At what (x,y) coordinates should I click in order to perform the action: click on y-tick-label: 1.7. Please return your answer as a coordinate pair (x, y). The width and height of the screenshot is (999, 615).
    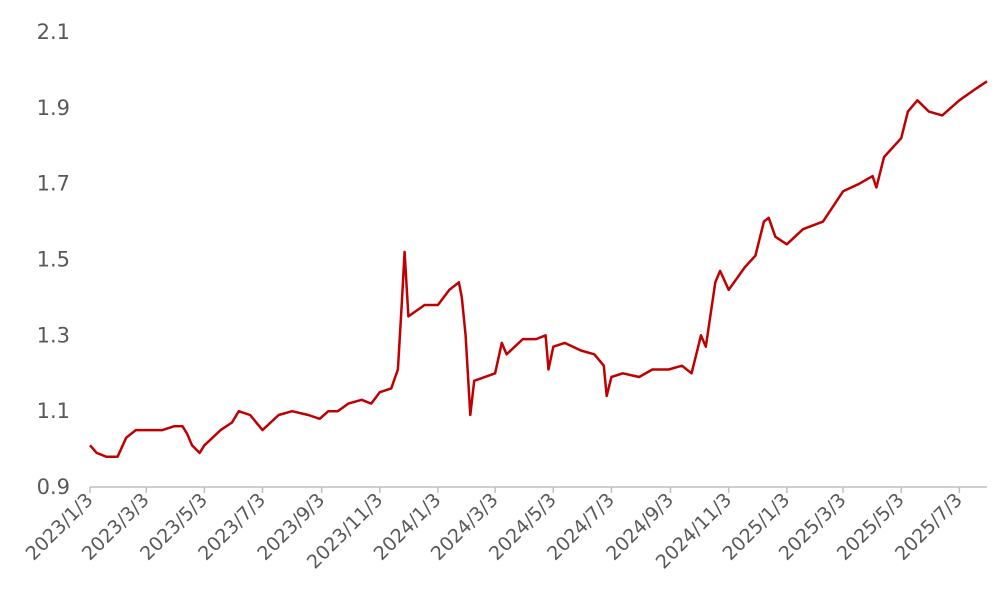
    Looking at the image, I should click on (53, 184).